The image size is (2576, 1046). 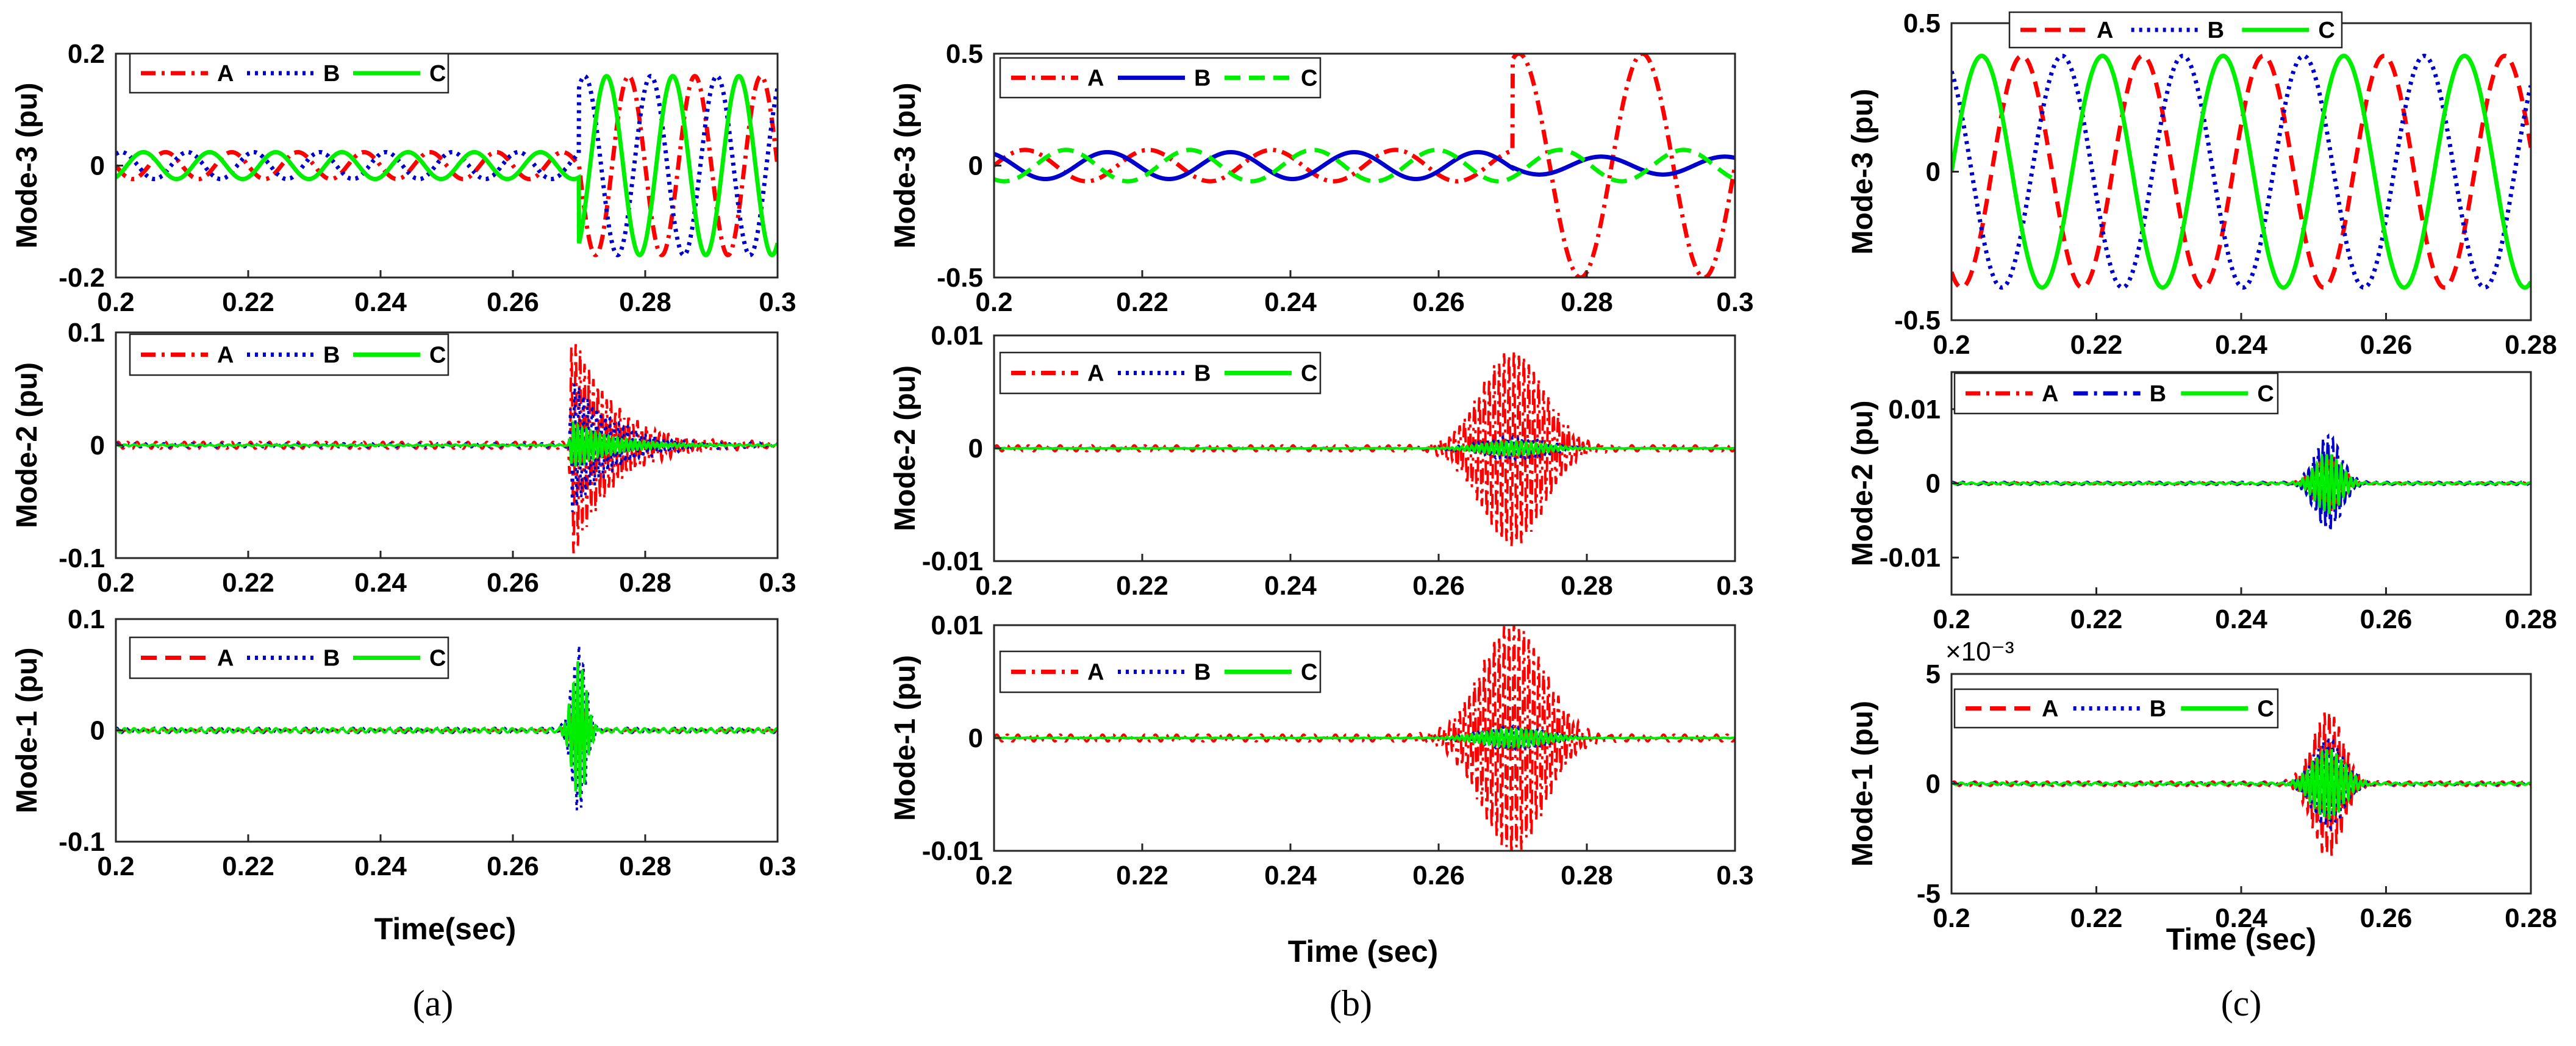 What do you see at coordinates (82, 278) in the screenshot?
I see `y-tick-label: -0.2` at bounding box center [82, 278].